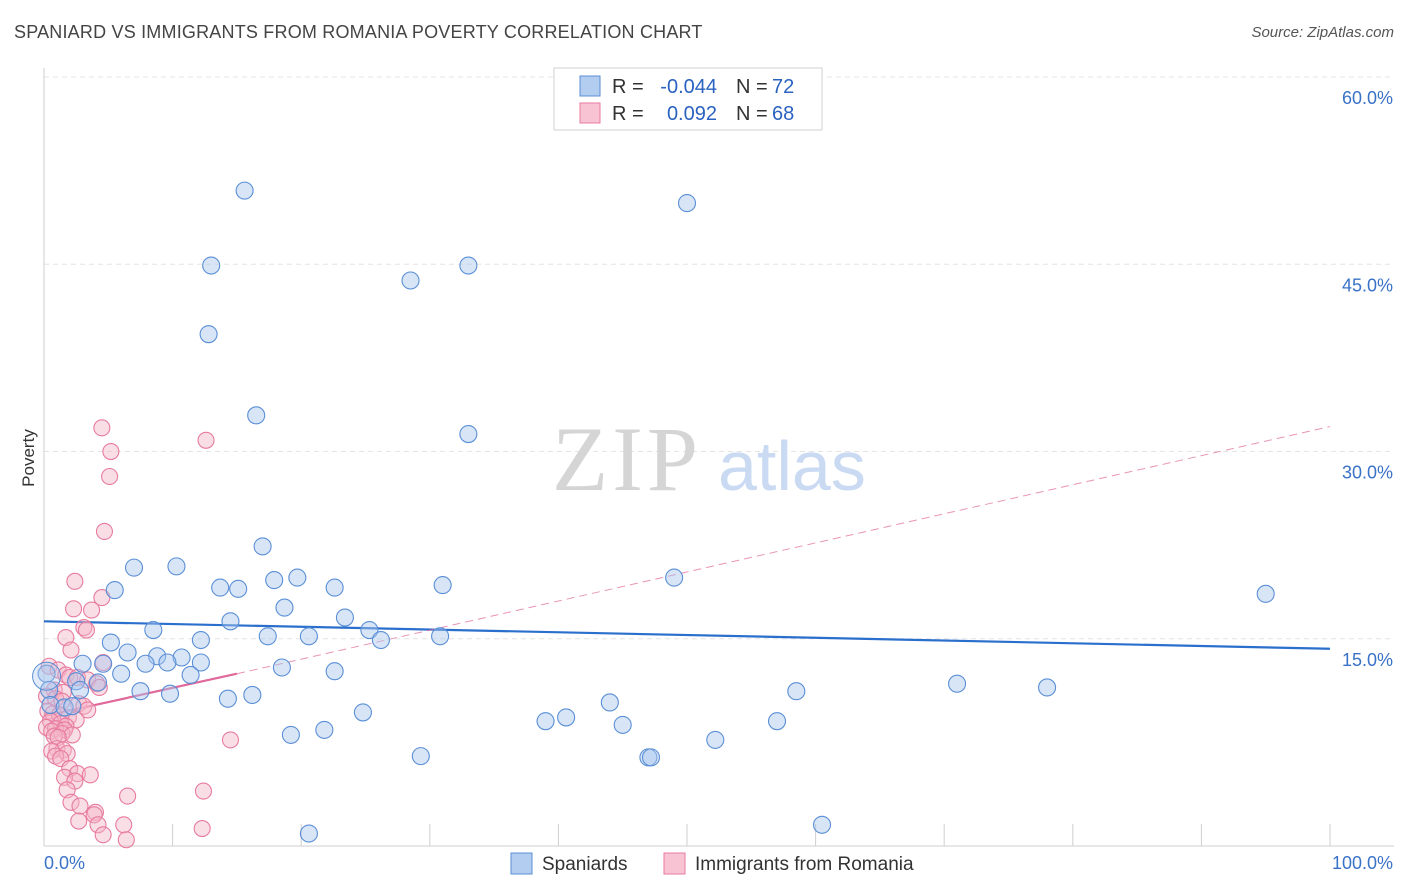  Describe the element at coordinates (1322, 32) in the screenshot. I see `source-label: Source: ZipAtlas.com` at that location.